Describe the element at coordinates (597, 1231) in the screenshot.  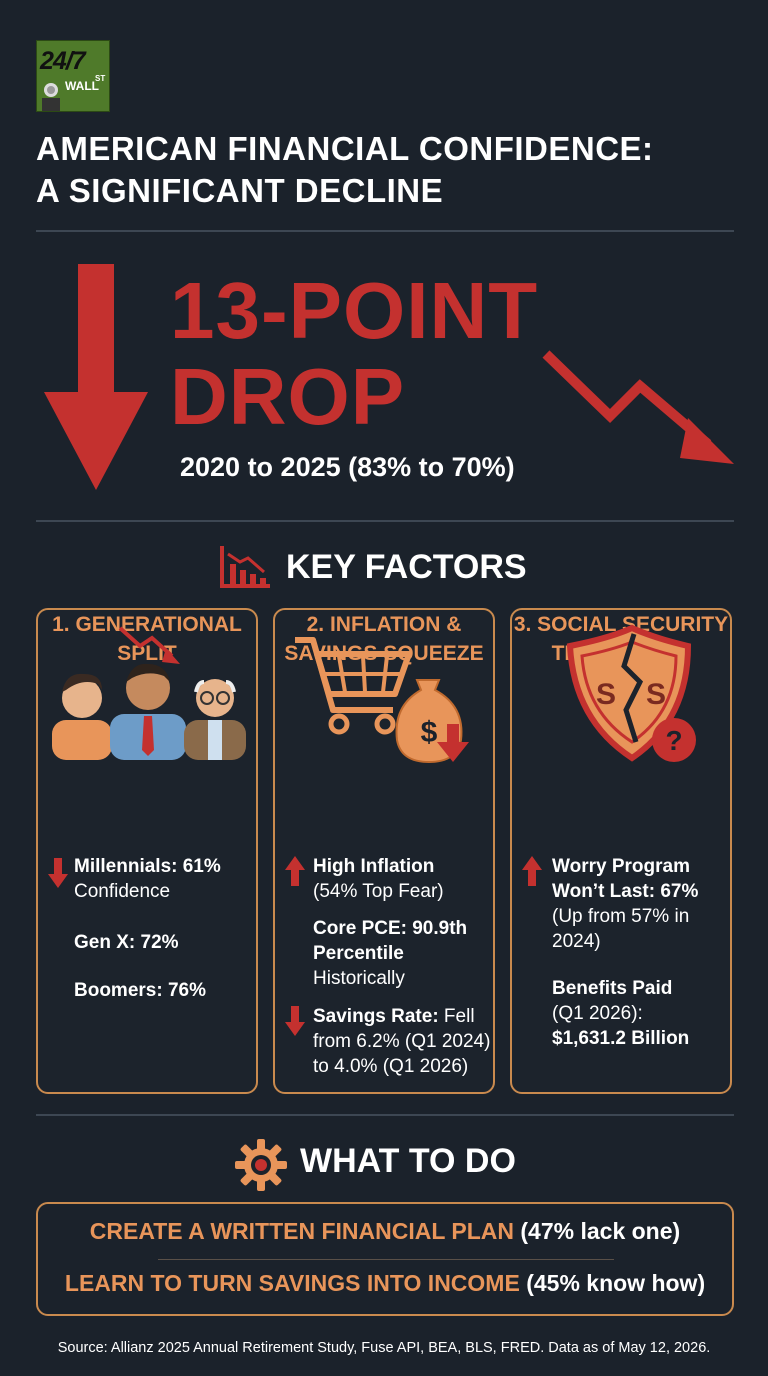
I see `action-note: (47% lack one)` at that location.